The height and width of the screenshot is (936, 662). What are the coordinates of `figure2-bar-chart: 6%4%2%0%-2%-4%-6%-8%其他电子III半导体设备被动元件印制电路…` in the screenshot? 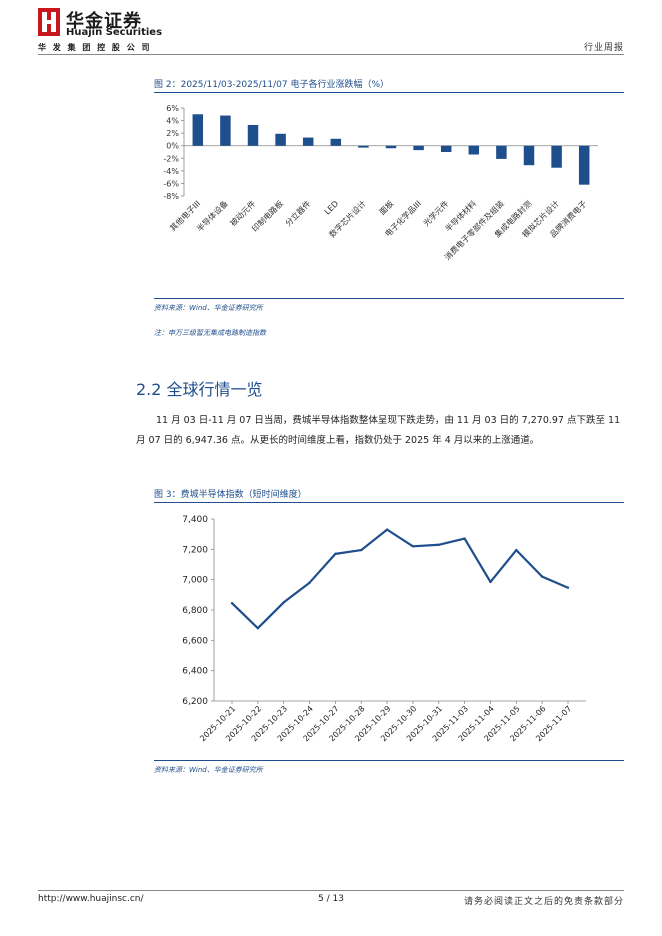 It's located at (380, 183).